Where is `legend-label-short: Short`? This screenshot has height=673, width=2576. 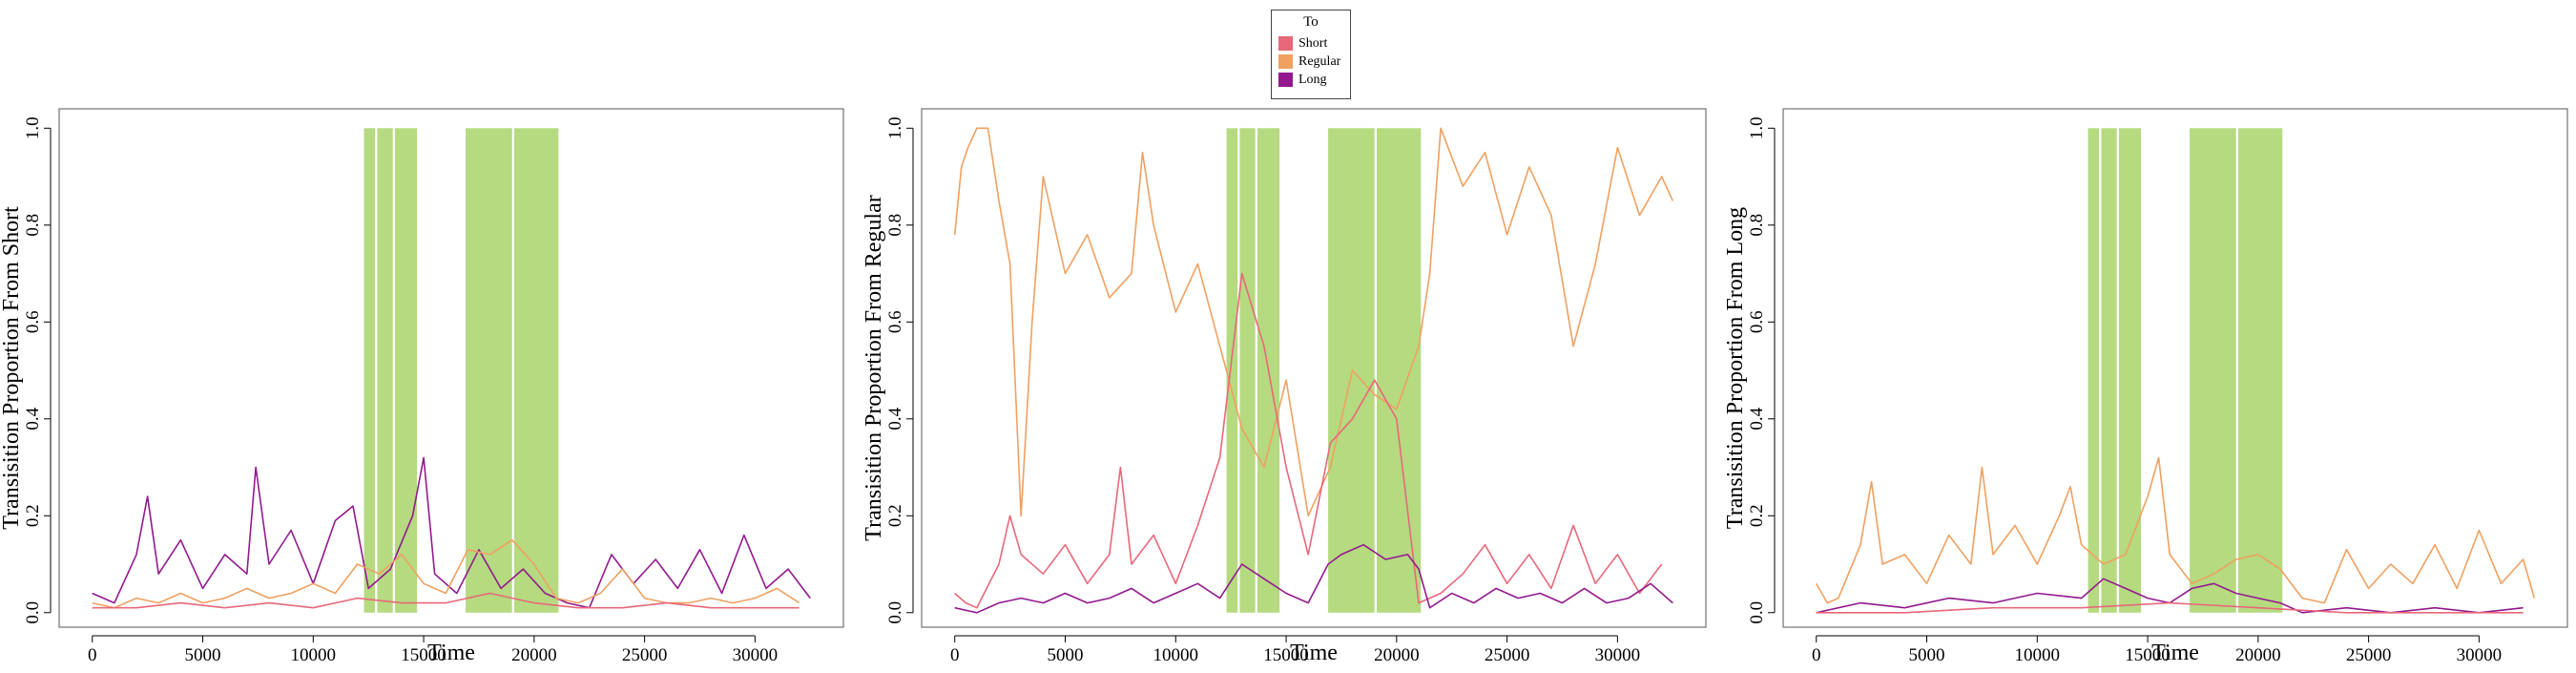 legend-label-short: Short is located at coordinates (1313, 43).